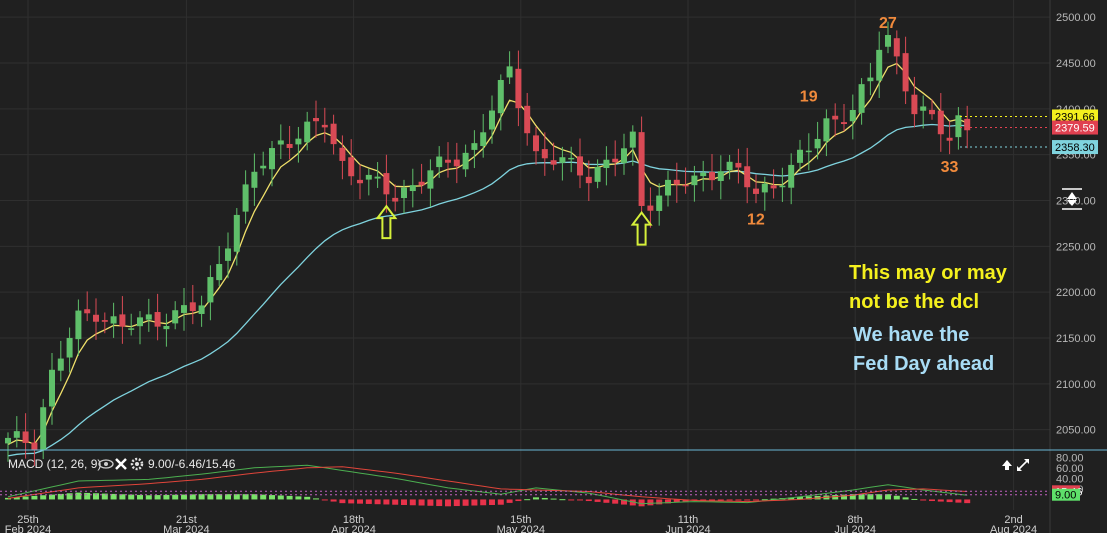  Describe the element at coordinates (756, 219) in the screenshot. I see `annotation-number: 12` at that location.